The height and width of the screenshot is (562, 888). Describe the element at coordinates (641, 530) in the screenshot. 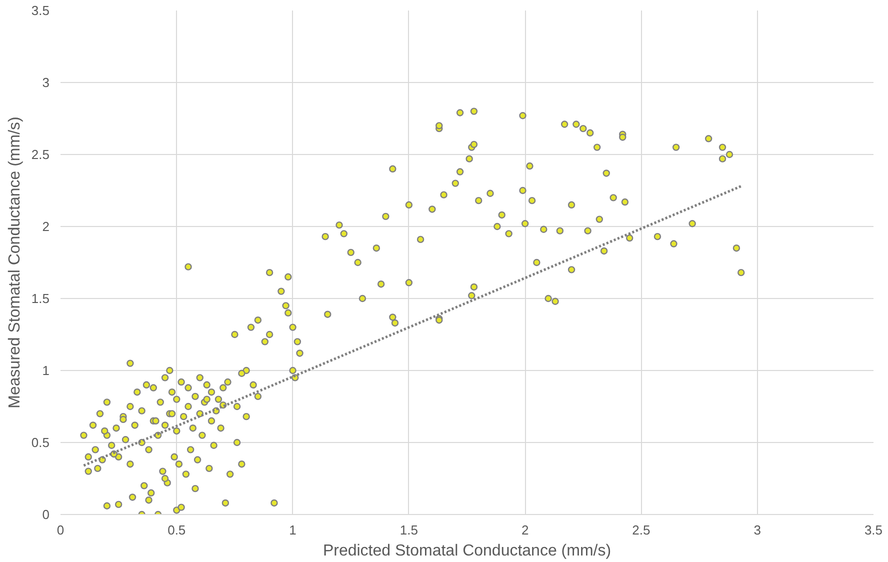

I see `x-tick-label: 2.5` at that location.